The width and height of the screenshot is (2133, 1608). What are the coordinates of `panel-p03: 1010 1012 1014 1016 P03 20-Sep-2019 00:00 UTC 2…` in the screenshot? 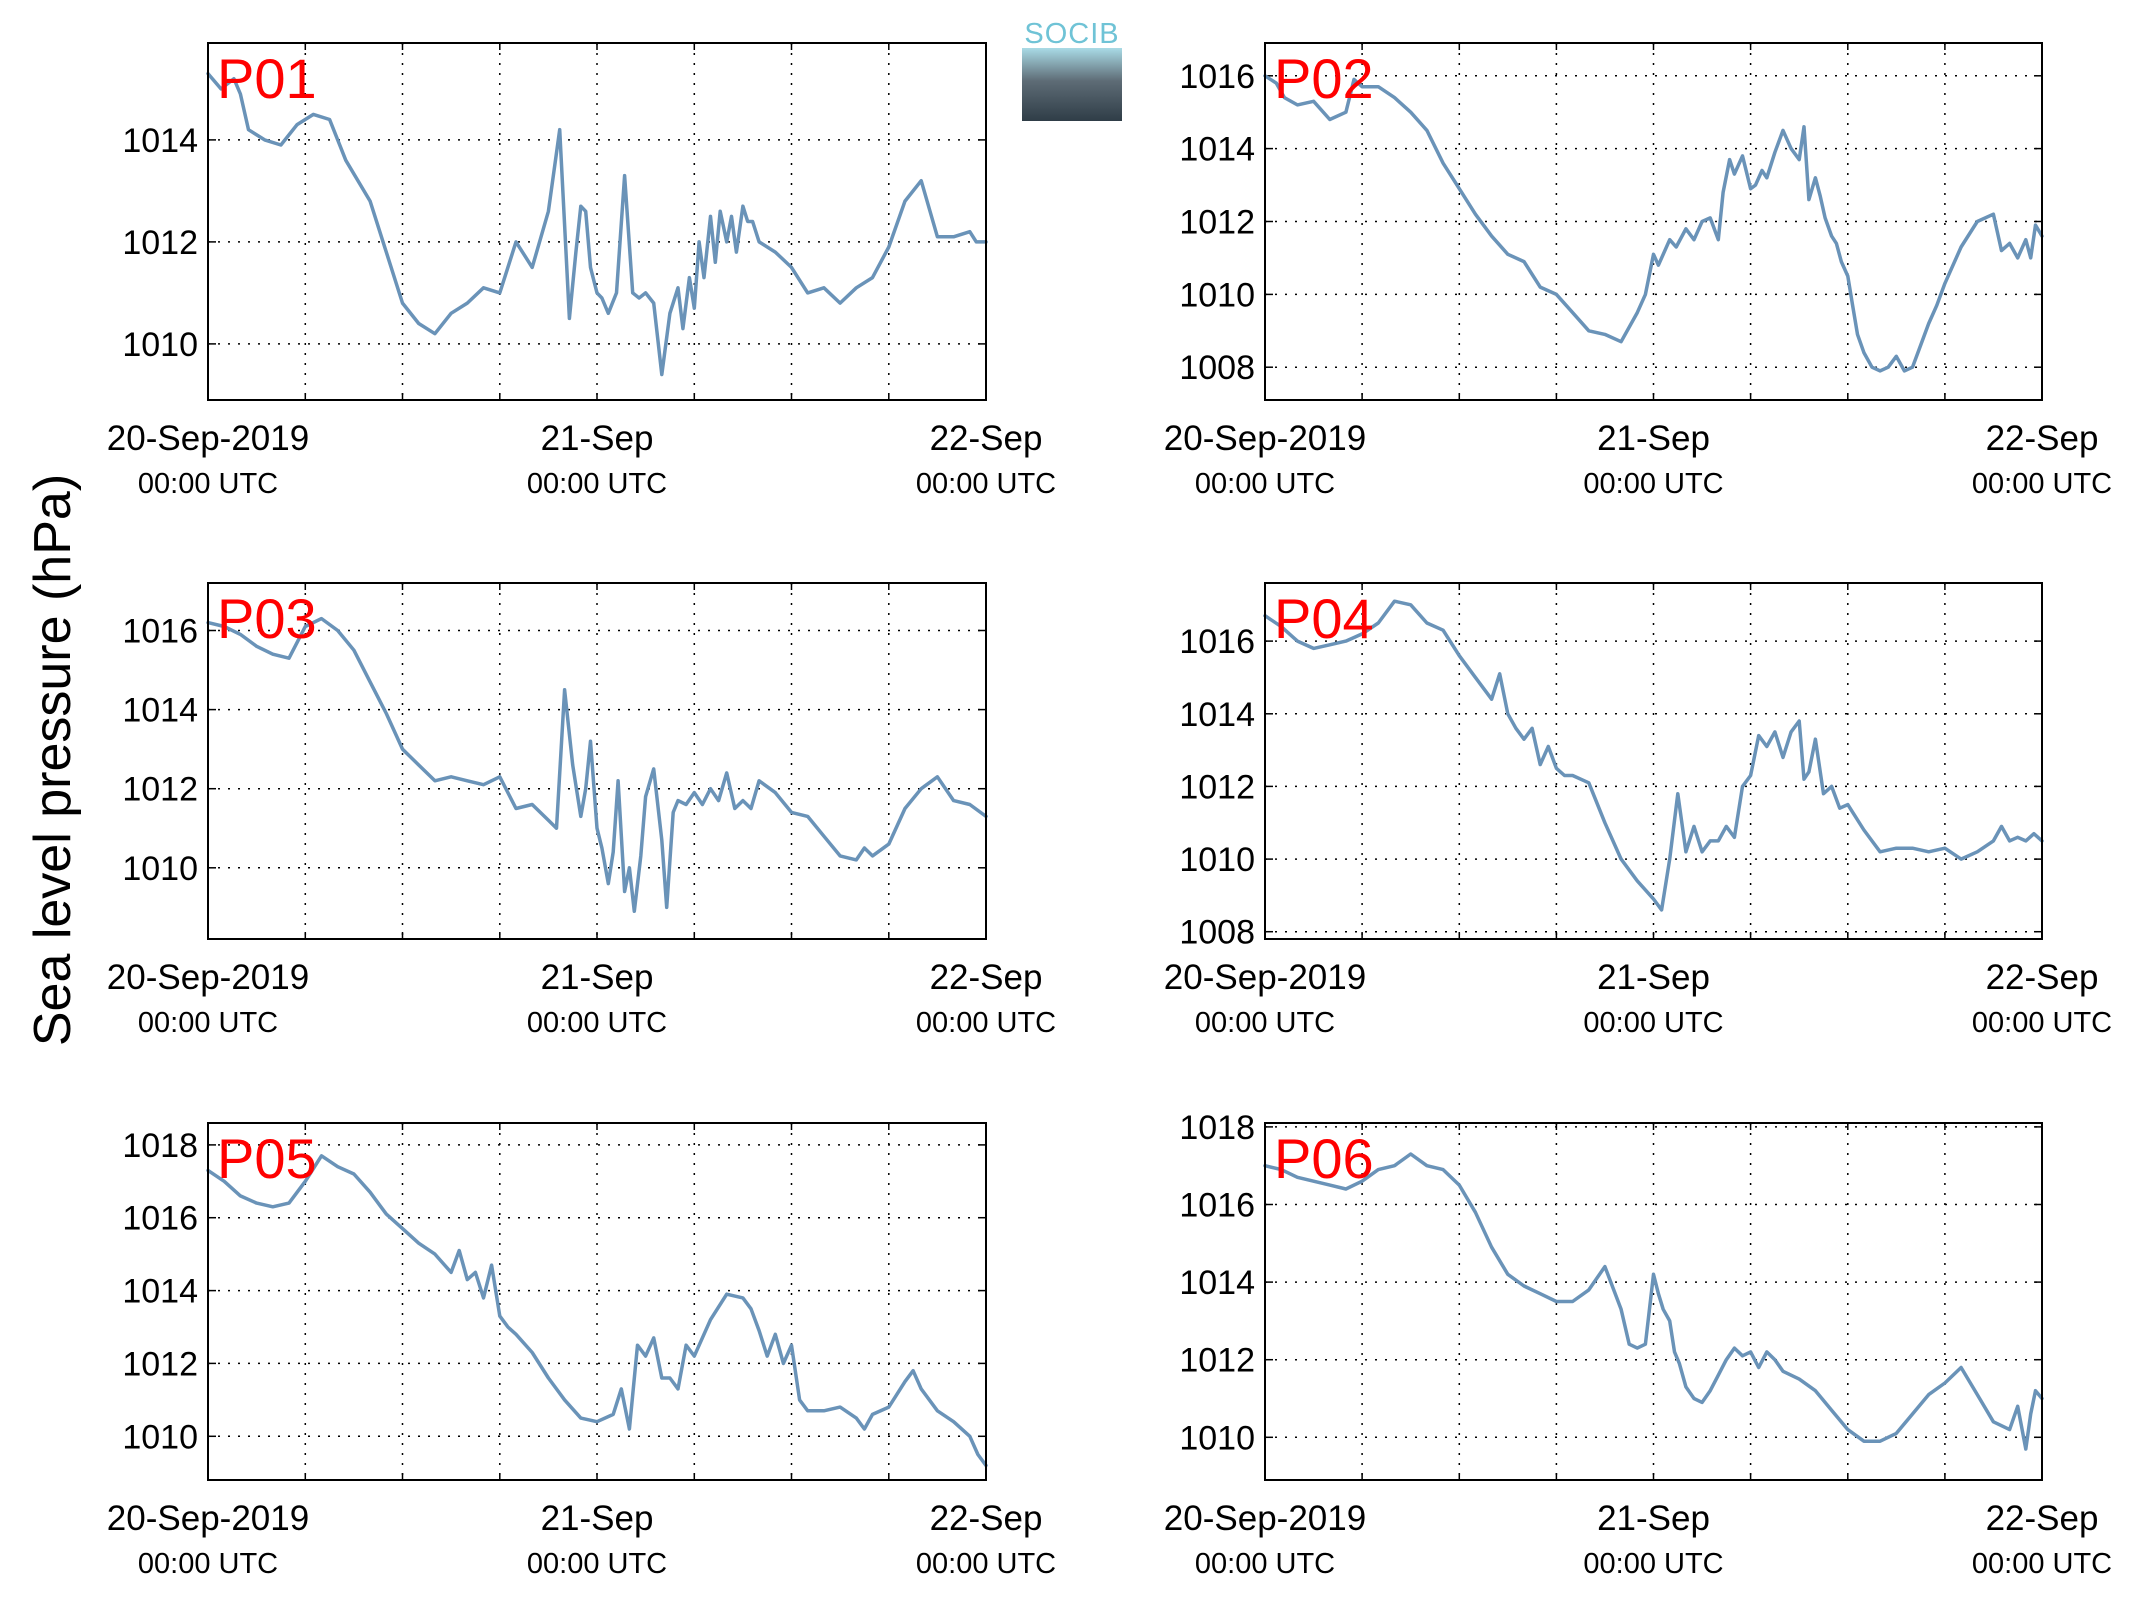 It's located at (581, 810).